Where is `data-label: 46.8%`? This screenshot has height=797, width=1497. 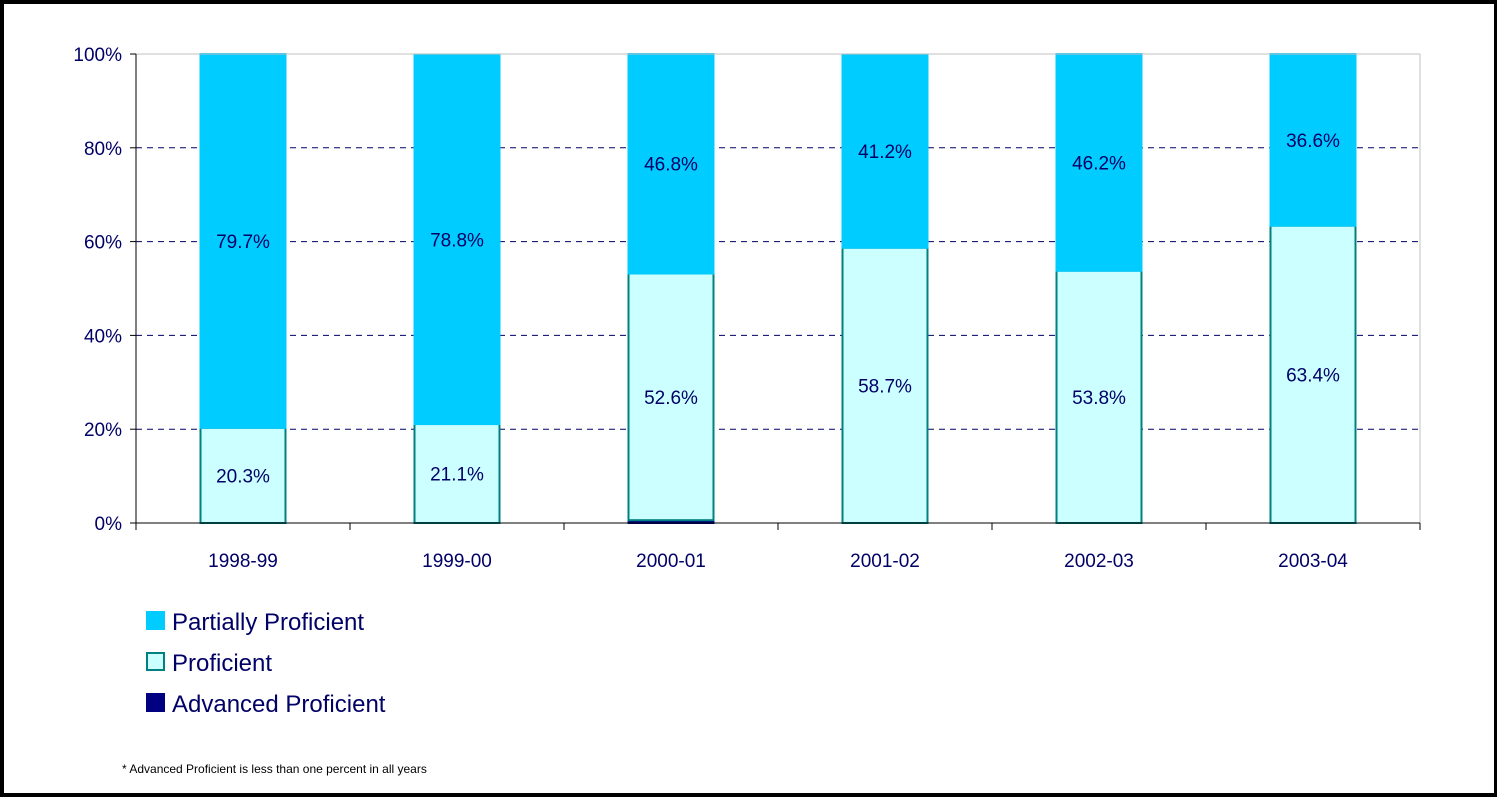 data-label: 46.8% is located at coordinates (671, 165).